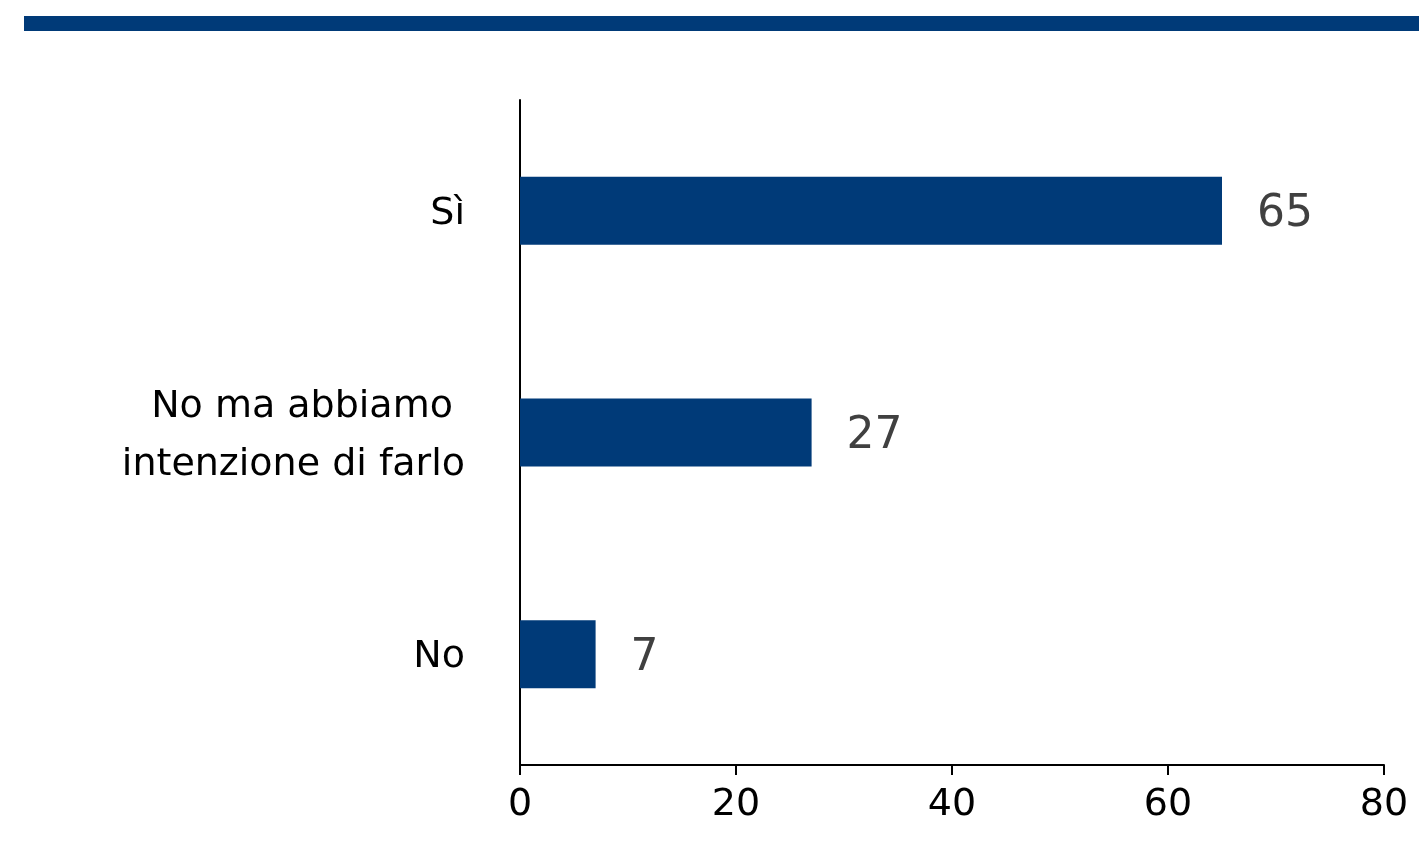 Image resolution: width=1419 pixels, height=852 pixels. I want to click on data-label: 65, so click(1285, 211).